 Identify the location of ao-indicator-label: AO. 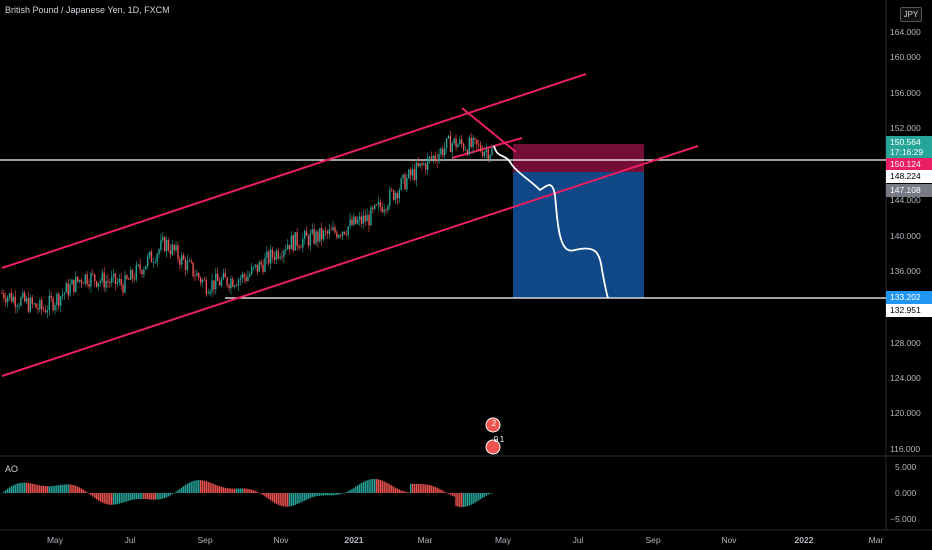
(12, 469).